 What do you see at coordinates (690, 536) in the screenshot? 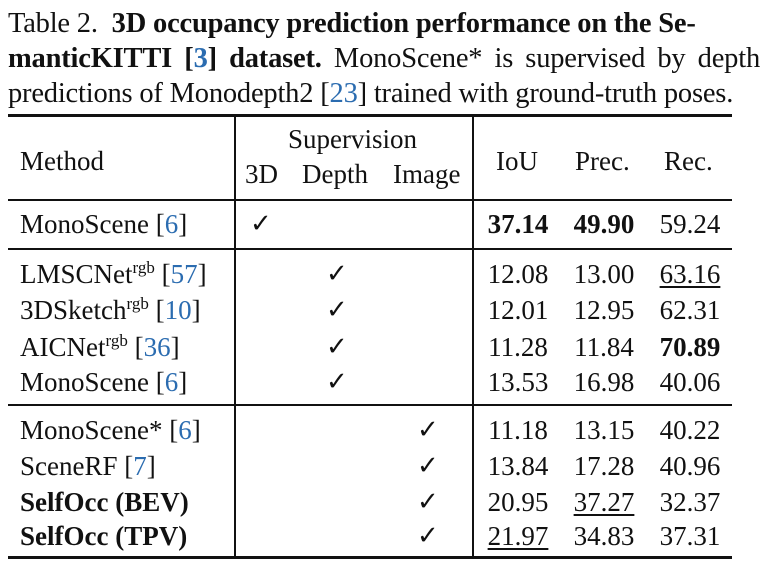
I see `rec-value: 37.31` at bounding box center [690, 536].